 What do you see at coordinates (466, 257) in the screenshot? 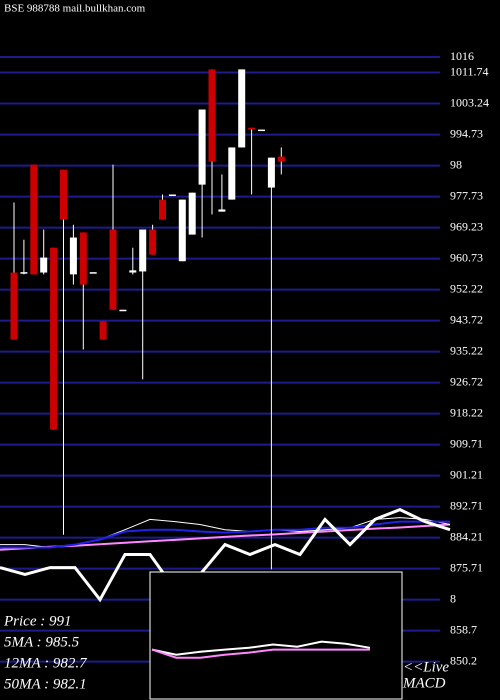
I see `y-tick-label: 960.73` at bounding box center [466, 257].